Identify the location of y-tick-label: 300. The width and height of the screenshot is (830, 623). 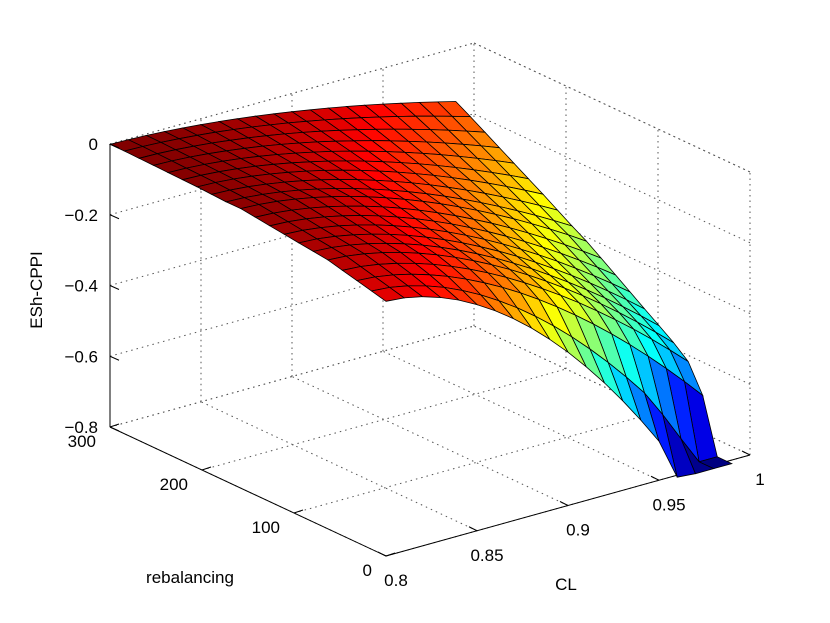
(82, 441).